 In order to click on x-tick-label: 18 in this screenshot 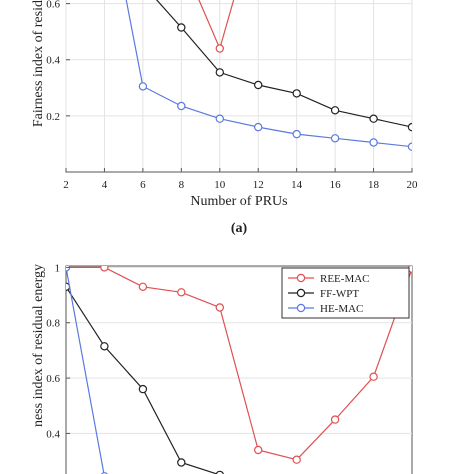, I will do `click(374, 185)`.